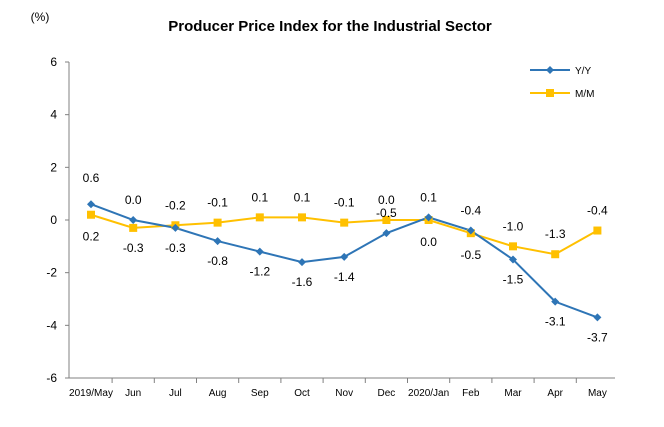 This screenshot has height=427, width=664. Describe the element at coordinates (91, 178) in the screenshot. I see `yy-data-label: 0.6` at that location.